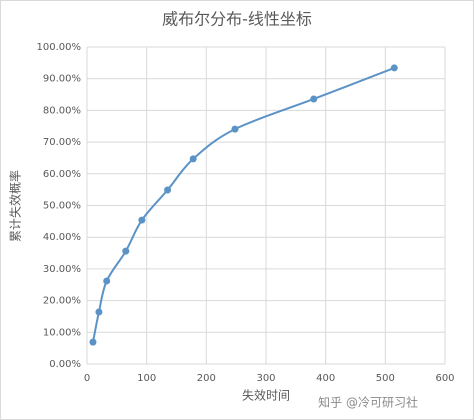 The image size is (474, 420). What do you see at coordinates (87, 378) in the screenshot?
I see `x-tick-label: 0` at bounding box center [87, 378].